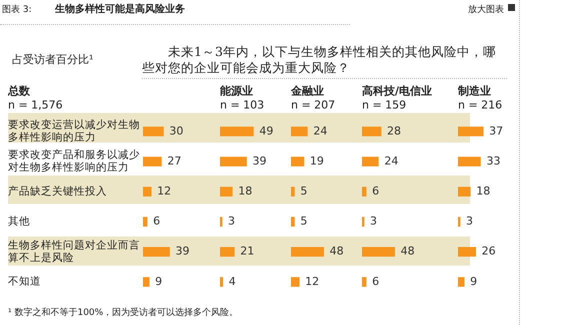 This screenshot has width=569, height=325. What do you see at coordinates (397, 91) in the screenshot?
I see `chart-title: 高科技/电信业` at bounding box center [397, 91].